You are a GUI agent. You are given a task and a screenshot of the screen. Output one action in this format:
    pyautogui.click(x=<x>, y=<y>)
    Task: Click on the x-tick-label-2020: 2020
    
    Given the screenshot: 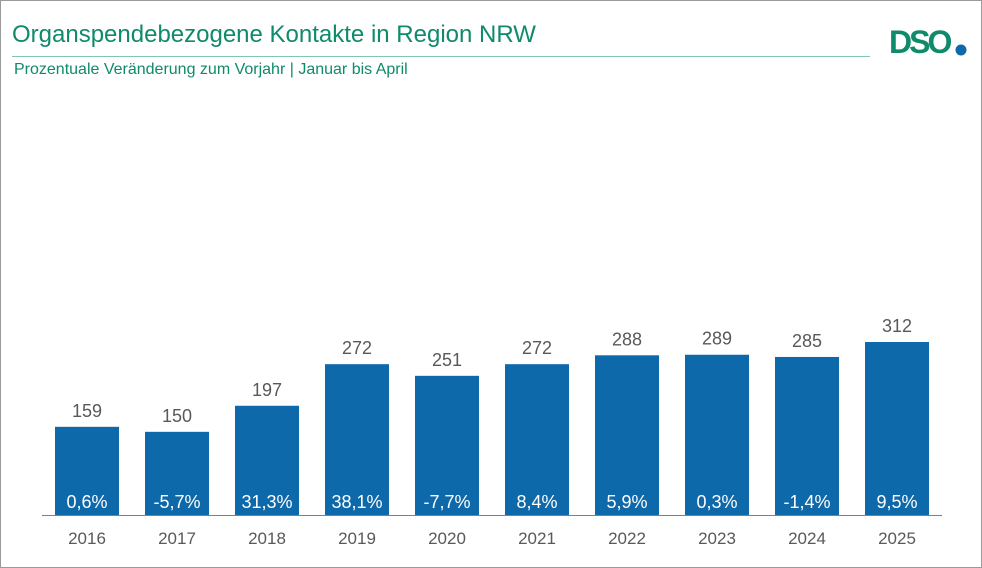 What is the action you would take?
    pyautogui.click(x=447, y=538)
    